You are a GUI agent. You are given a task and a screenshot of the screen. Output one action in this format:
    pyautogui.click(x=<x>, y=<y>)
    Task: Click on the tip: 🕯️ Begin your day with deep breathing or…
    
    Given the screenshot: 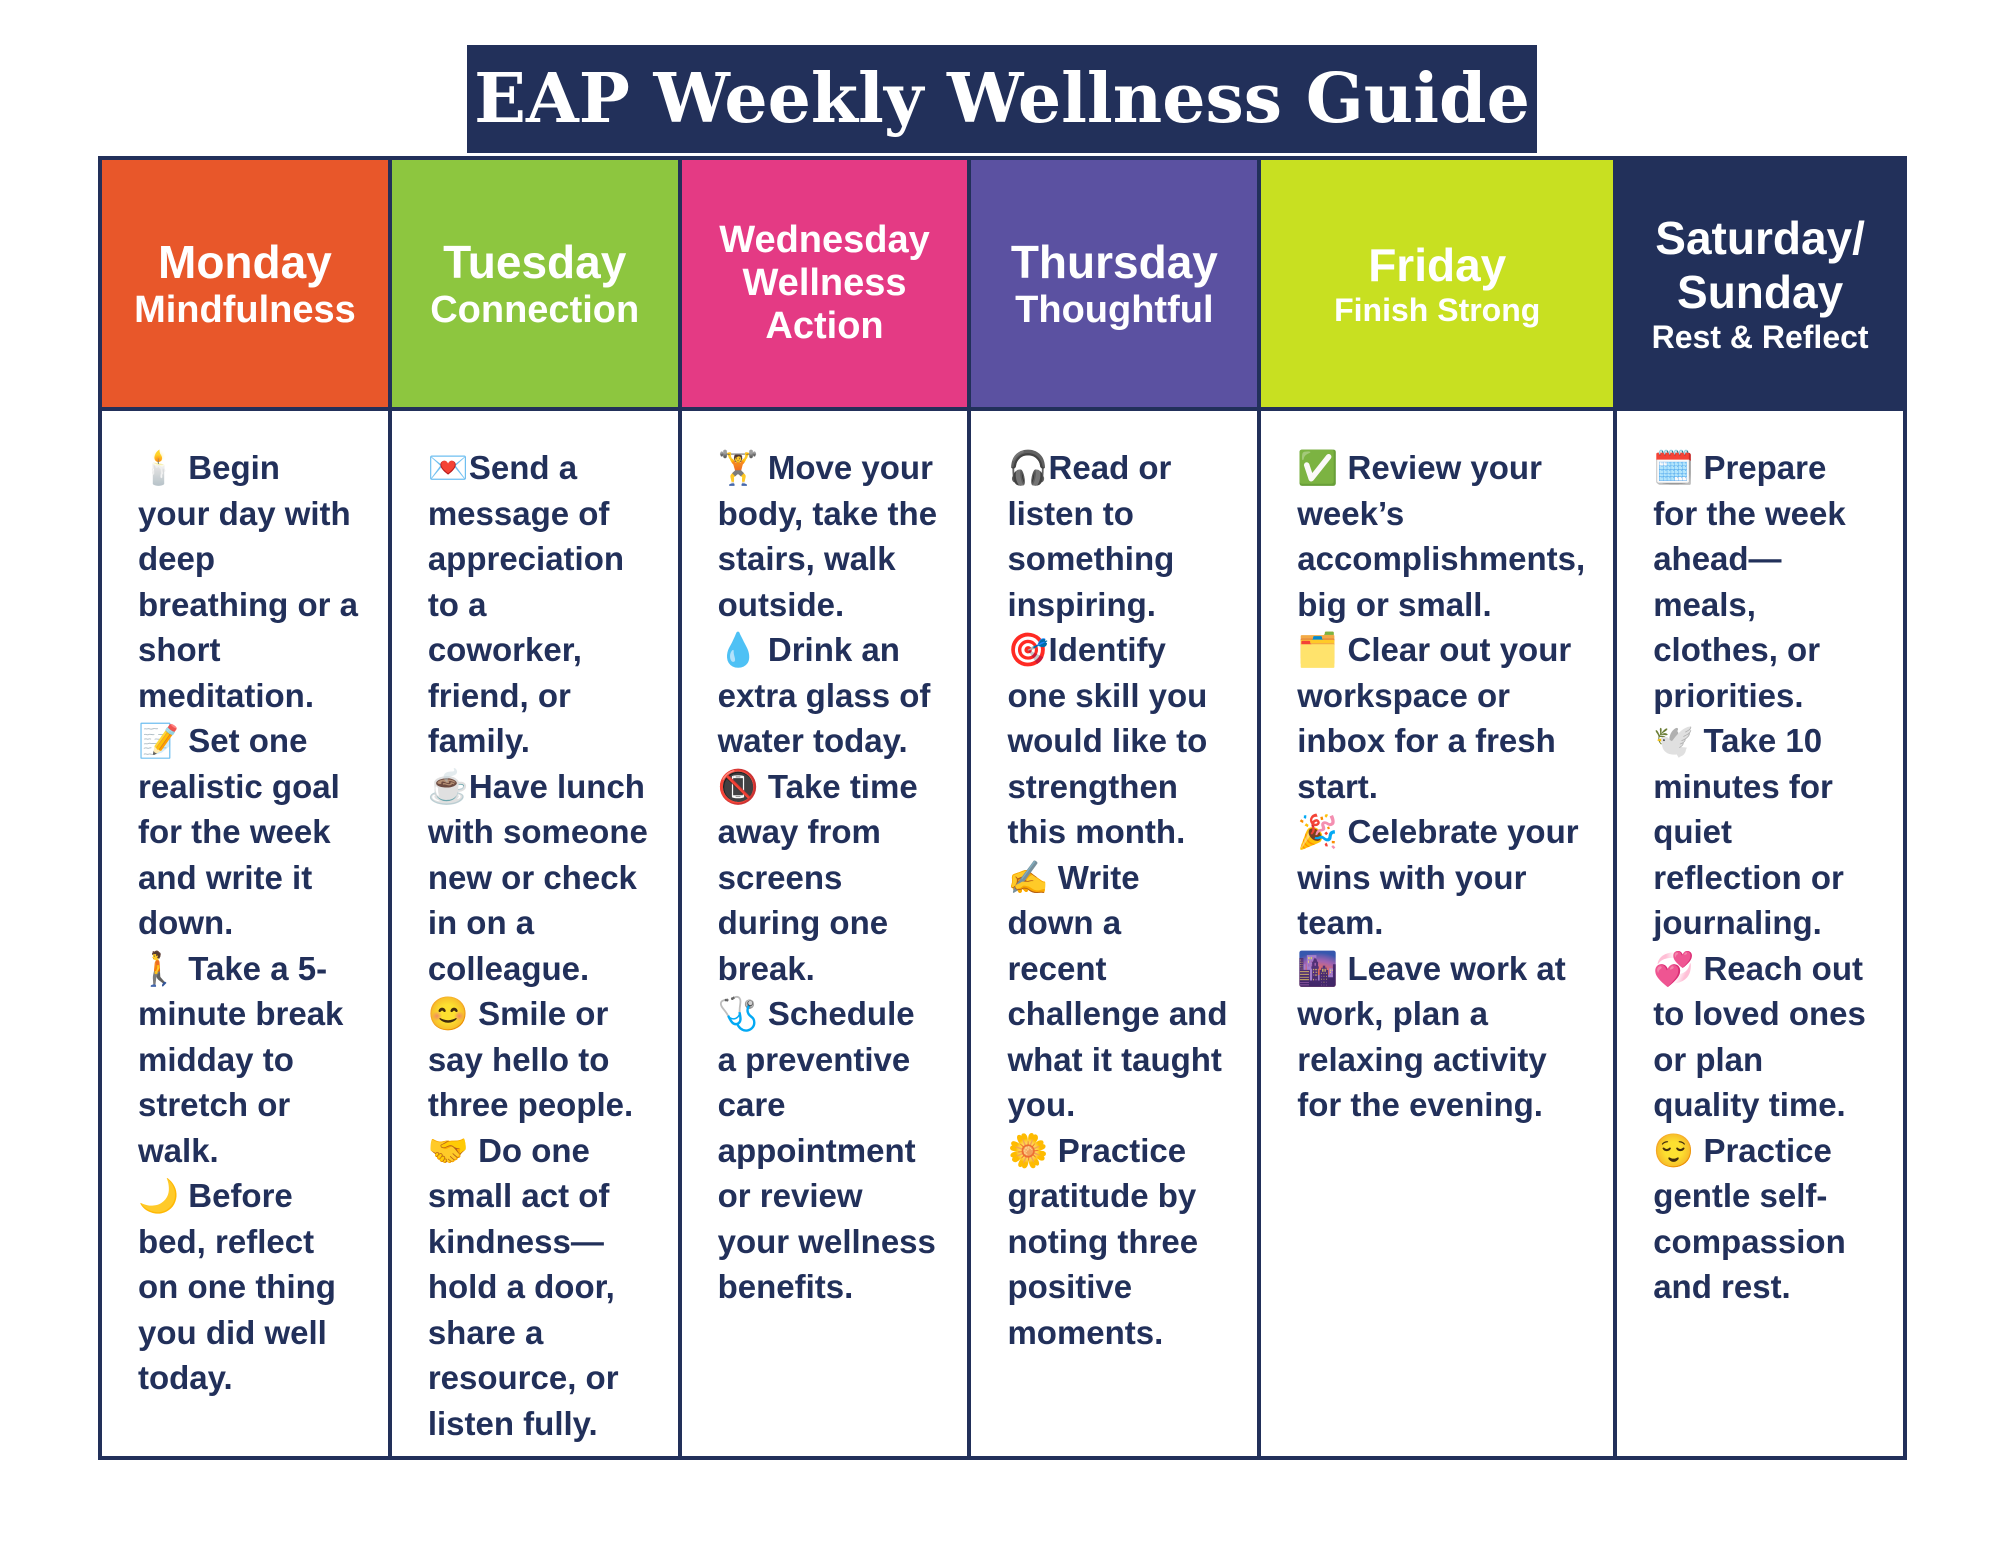 What is the action you would take?
    pyautogui.click(x=248, y=581)
    